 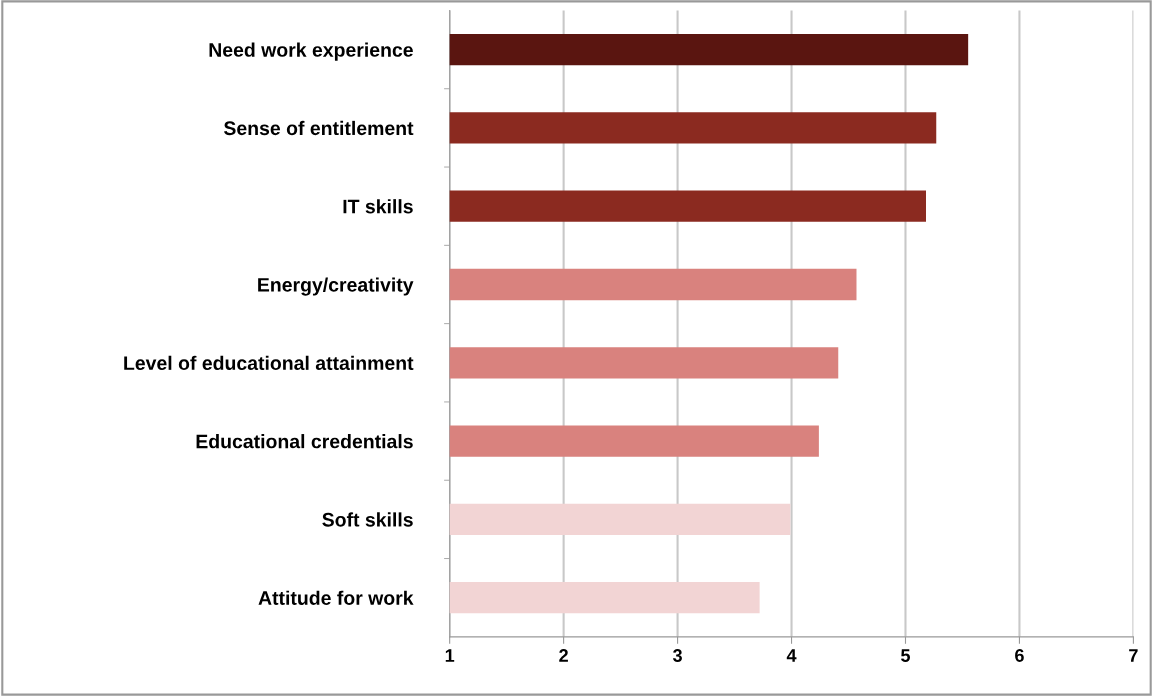 What do you see at coordinates (563, 655) in the screenshot?
I see `x-tick-label: 2` at bounding box center [563, 655].